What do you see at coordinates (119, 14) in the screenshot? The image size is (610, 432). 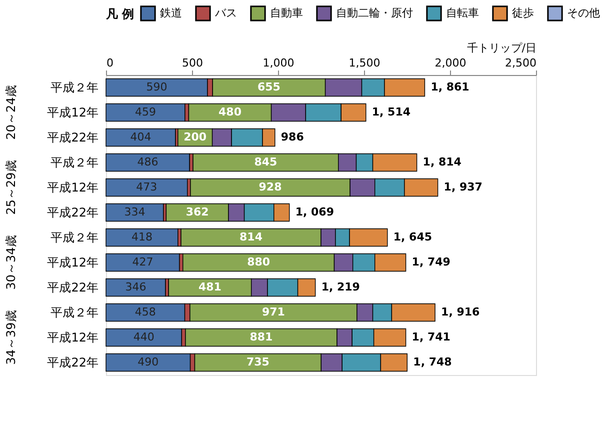 I see `legend-title: 凡 例` at bounding box center [119, 14].